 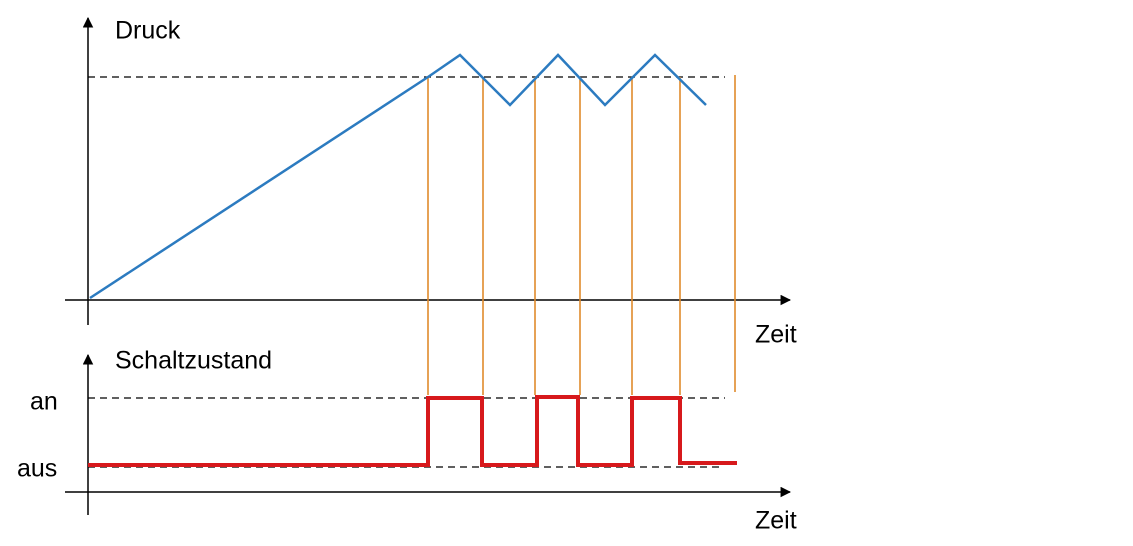 What do you see at coordinates (412, 431) in the screenshot?
I see `switch-state` at bounding box center [412, 431].